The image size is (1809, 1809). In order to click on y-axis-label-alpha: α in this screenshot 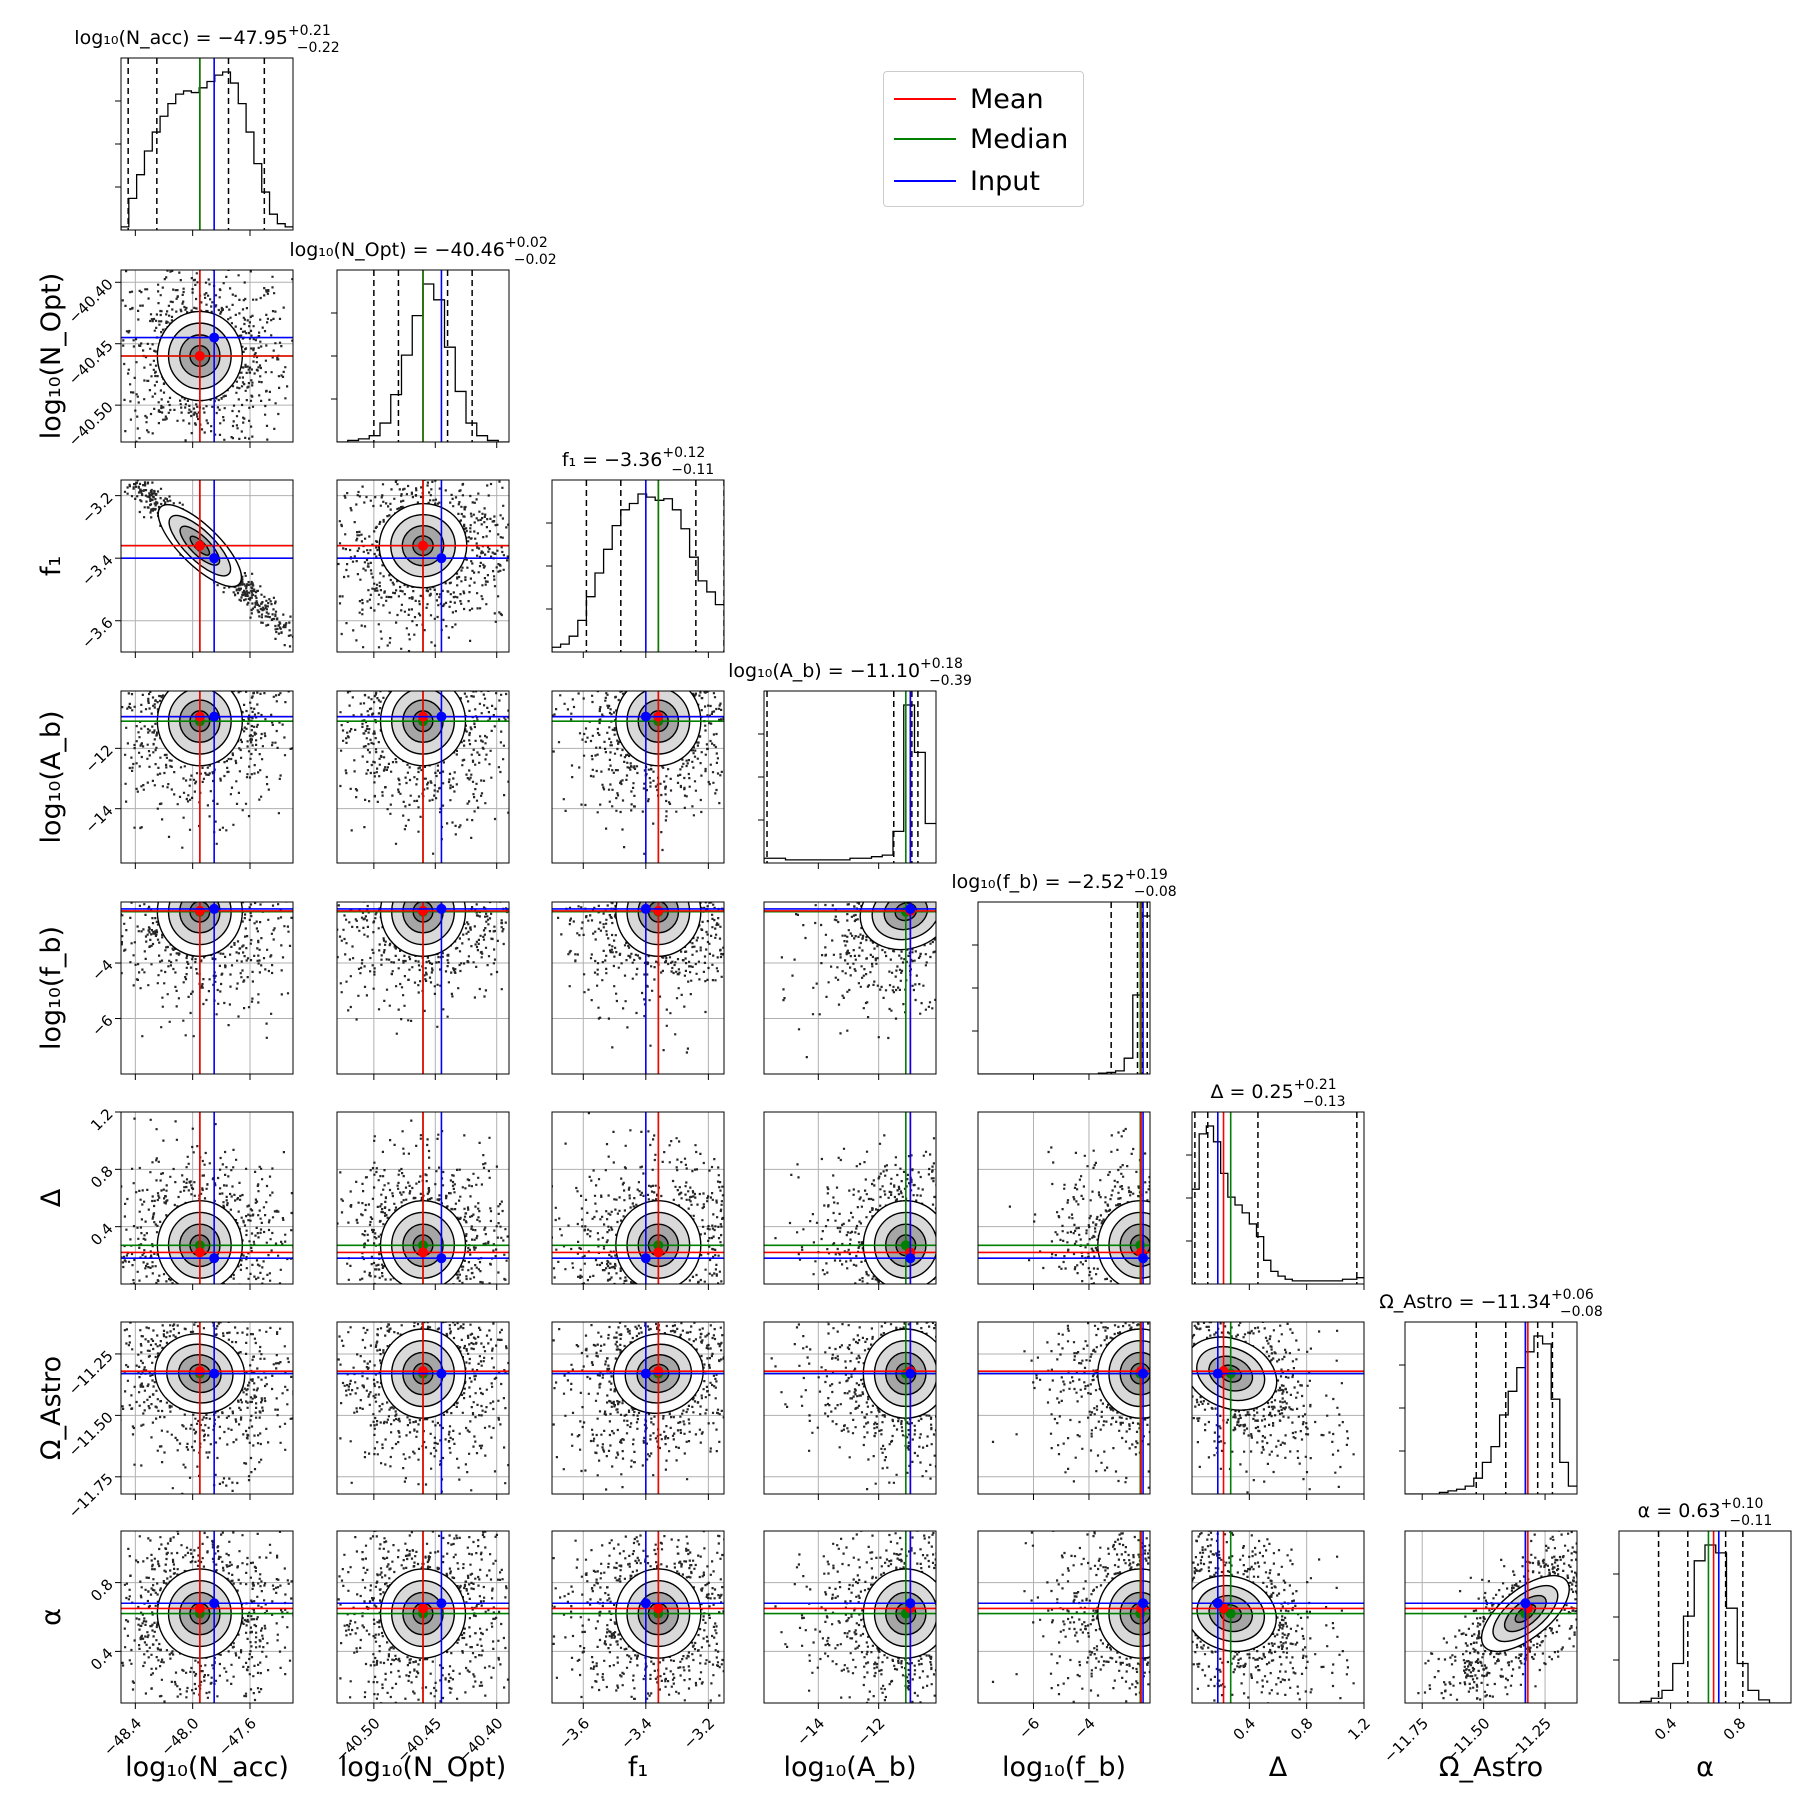, I will do `click(51, 1617)`.